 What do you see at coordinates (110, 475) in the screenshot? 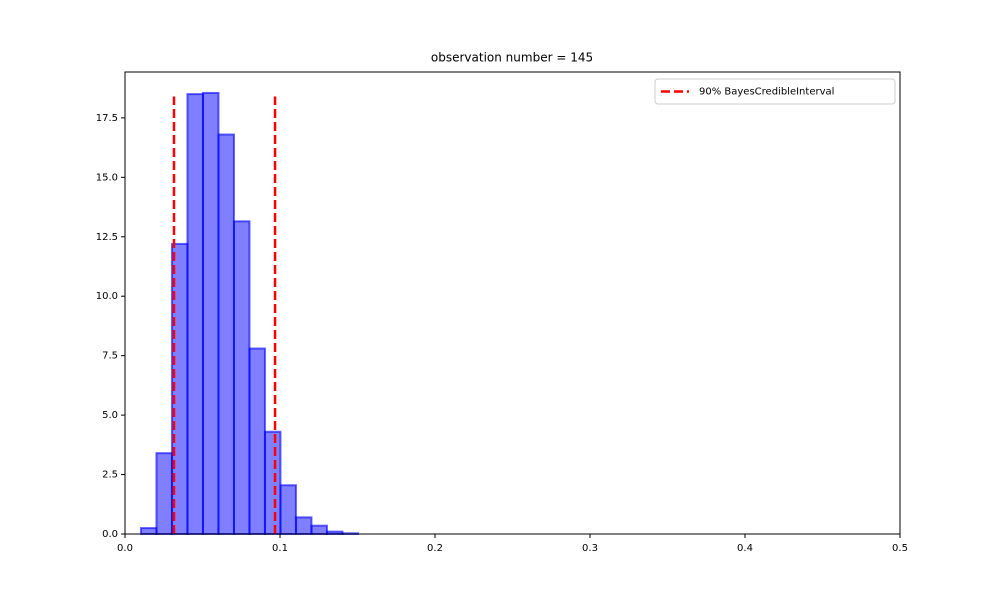
I see `y-tick-label: 2.5` at bounding box center [110, 475].